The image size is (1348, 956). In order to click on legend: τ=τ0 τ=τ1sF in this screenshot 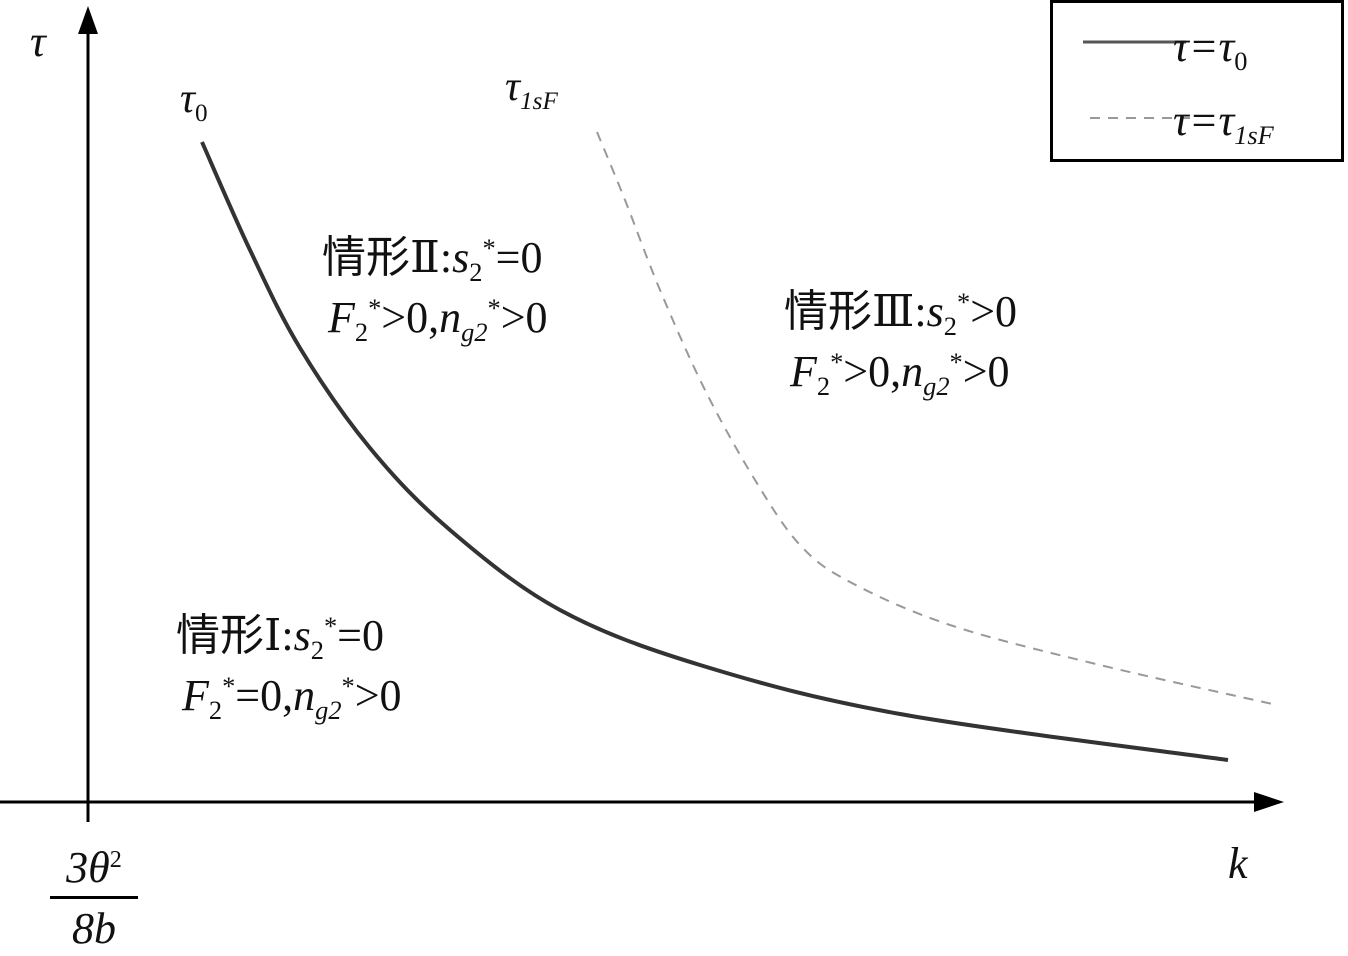, I will do `click(1197, 81)`.